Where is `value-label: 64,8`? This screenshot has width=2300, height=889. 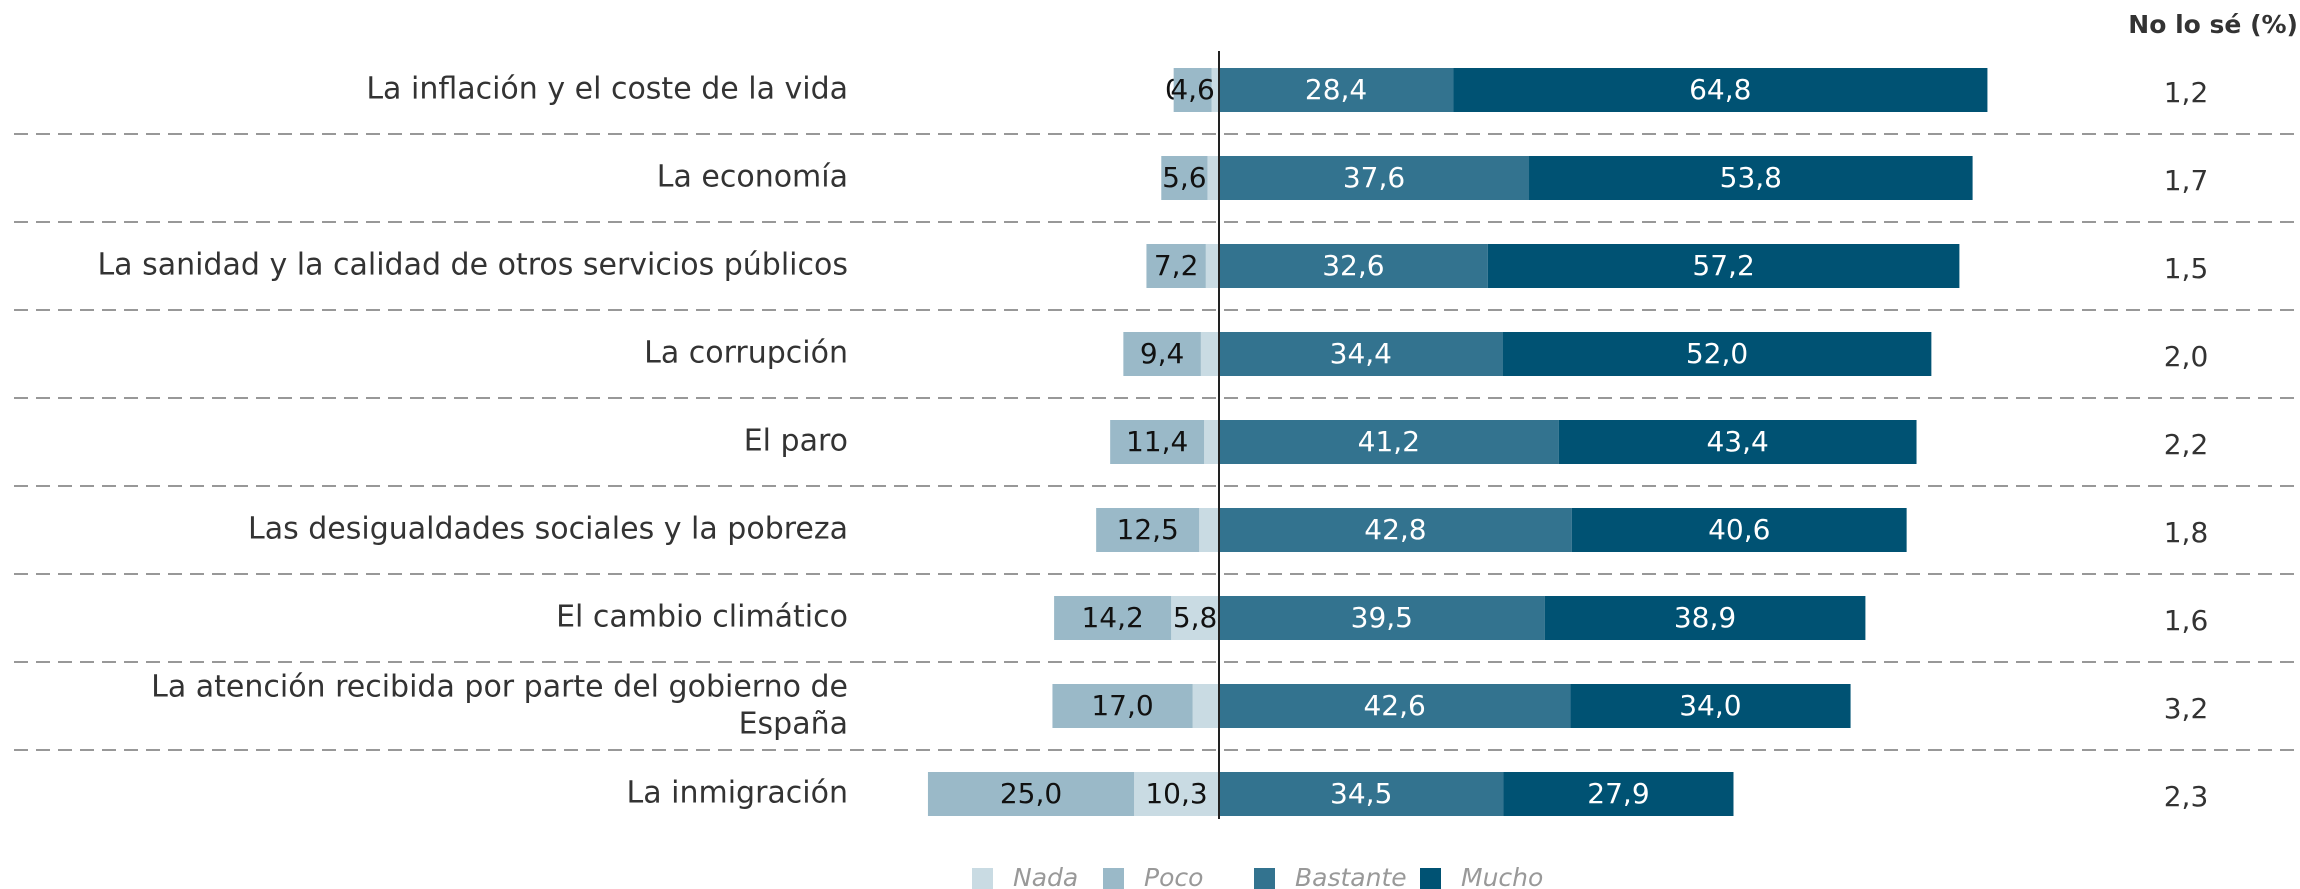 value-label: 64,8 is located at coordinates (1720, 89).